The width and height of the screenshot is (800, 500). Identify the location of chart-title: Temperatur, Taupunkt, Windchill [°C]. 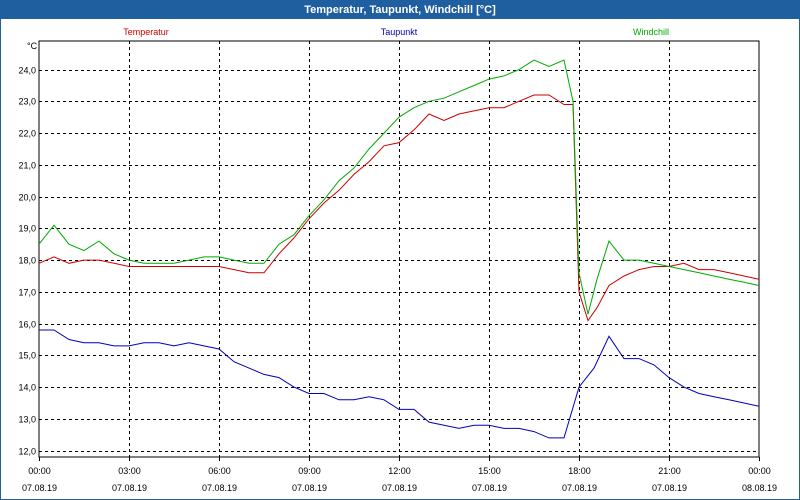
(400, 10).